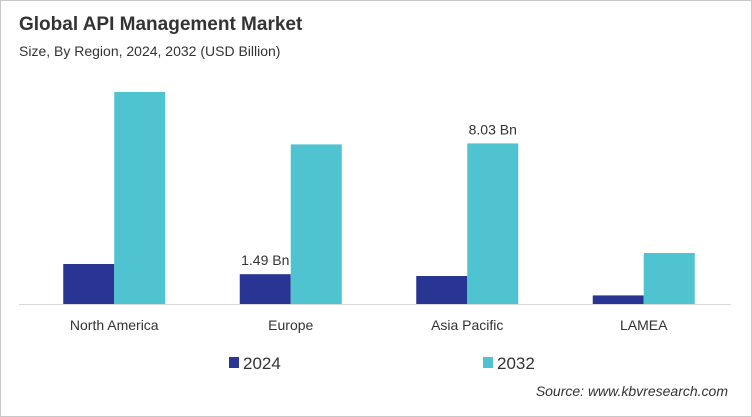  Describe the element at coordinates (493, 129) in the screenshot. I see `data-label: 8.03 Bn` at that location.